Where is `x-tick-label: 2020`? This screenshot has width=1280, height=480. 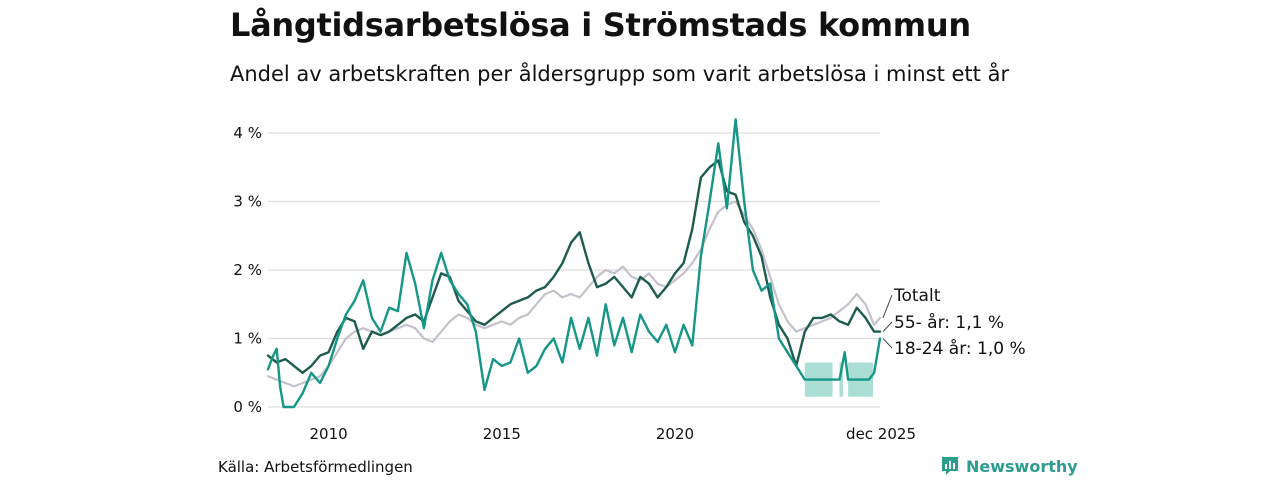
x-tick-label: 2020 is located at coordinates (675, 434).